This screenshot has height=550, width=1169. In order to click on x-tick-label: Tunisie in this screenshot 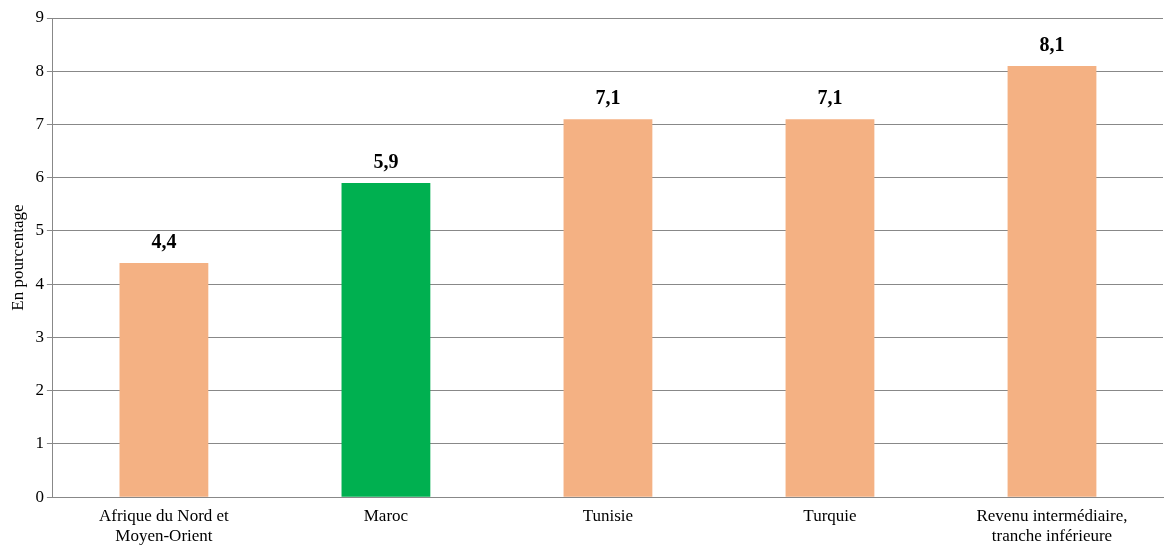, I will do `click(608, 515)`.